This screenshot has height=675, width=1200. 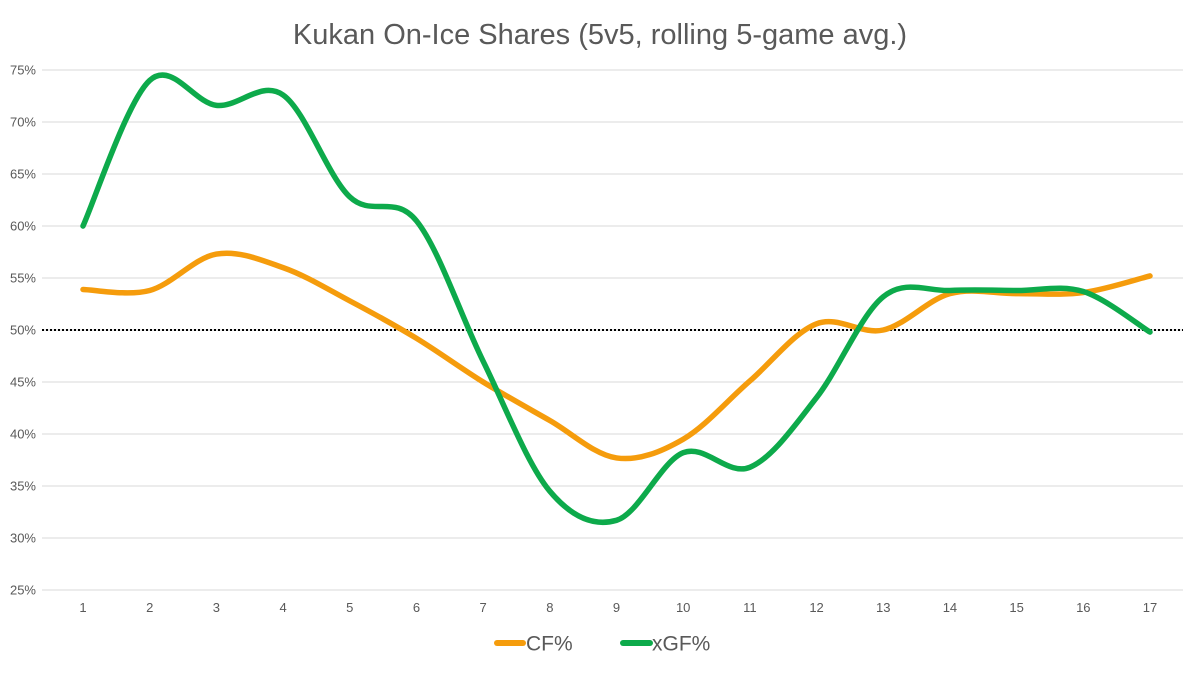 I want to click on legend-label: xGF%, so click(x=681, y=644).